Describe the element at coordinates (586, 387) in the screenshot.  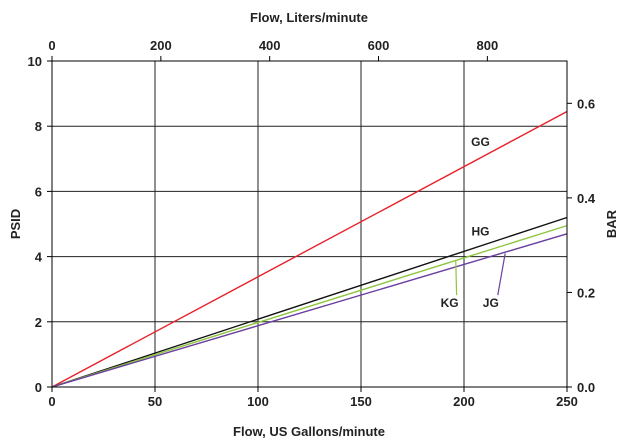
I see `y2-tick-label: 0.0` at that location.